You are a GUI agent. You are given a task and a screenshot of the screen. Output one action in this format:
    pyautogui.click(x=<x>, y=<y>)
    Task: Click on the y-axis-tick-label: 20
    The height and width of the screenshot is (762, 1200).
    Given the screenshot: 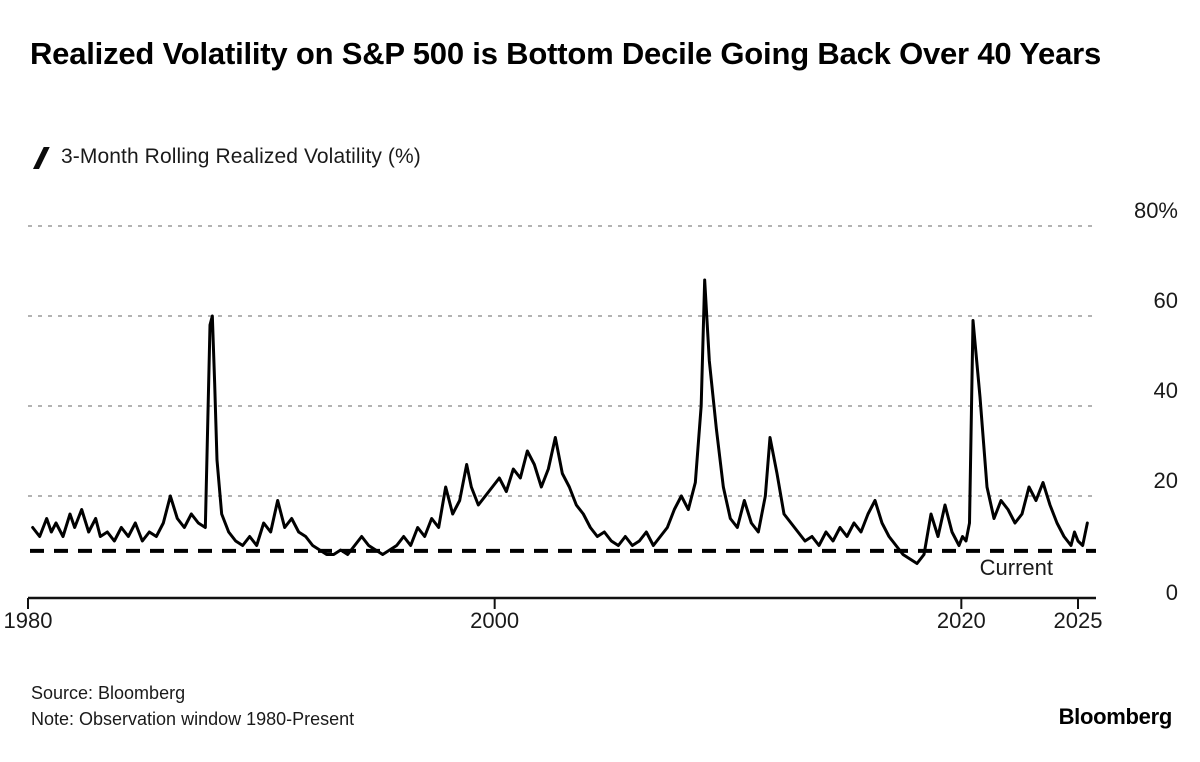 What is the action you would take?
    pyautogui.click(x=1165, y=480)
    